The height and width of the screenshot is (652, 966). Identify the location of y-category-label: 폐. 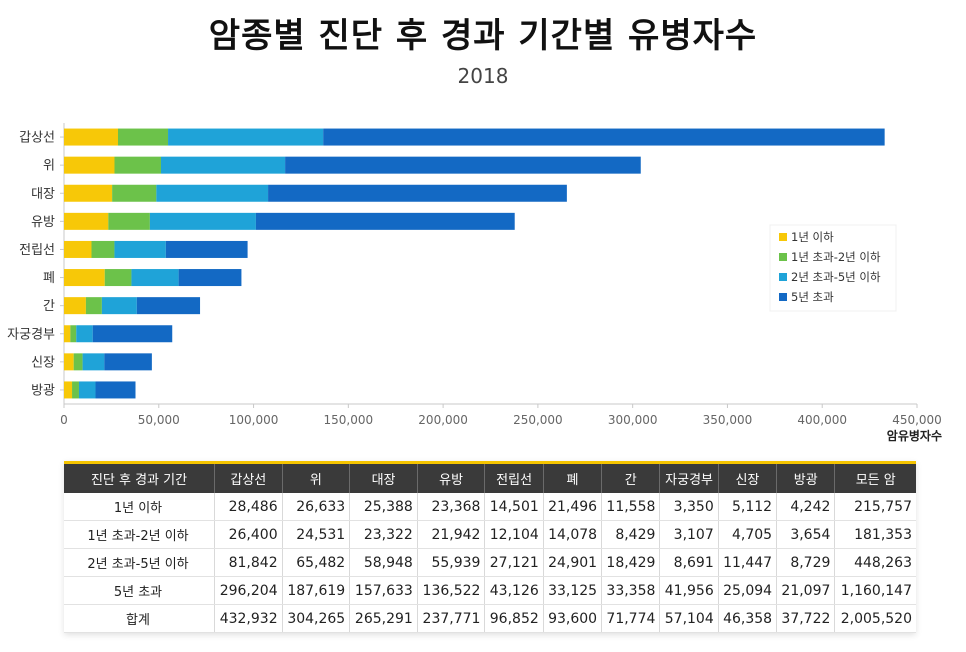
(49, 278).